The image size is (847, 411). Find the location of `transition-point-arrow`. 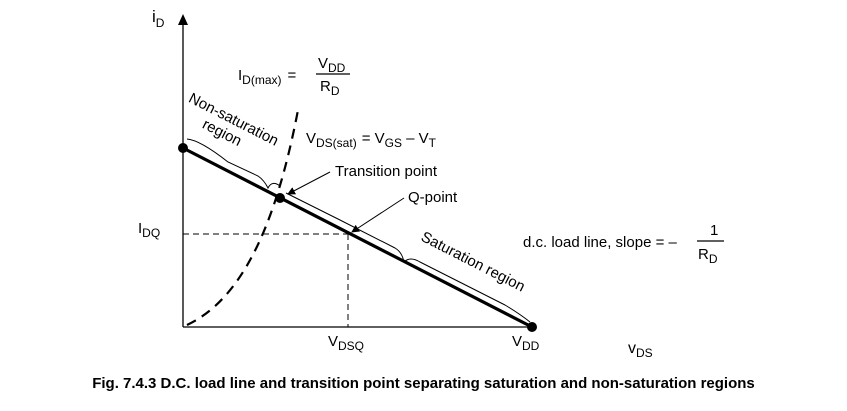

transition-point-arrow is located at coordinates (309, 183).